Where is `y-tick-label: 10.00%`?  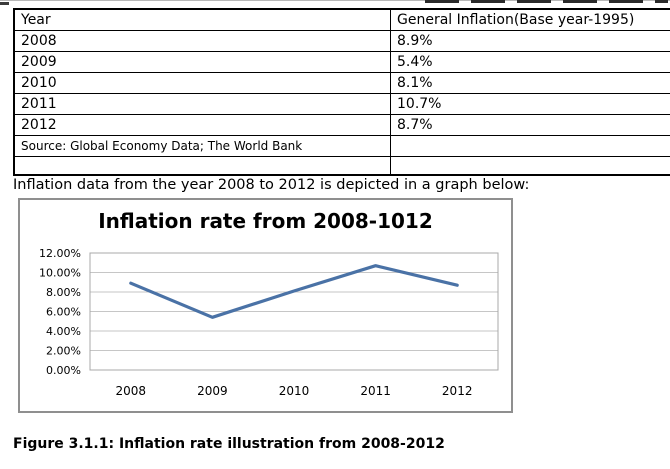 y-tick-label: 10.00% is located at coordinates (60, 273).